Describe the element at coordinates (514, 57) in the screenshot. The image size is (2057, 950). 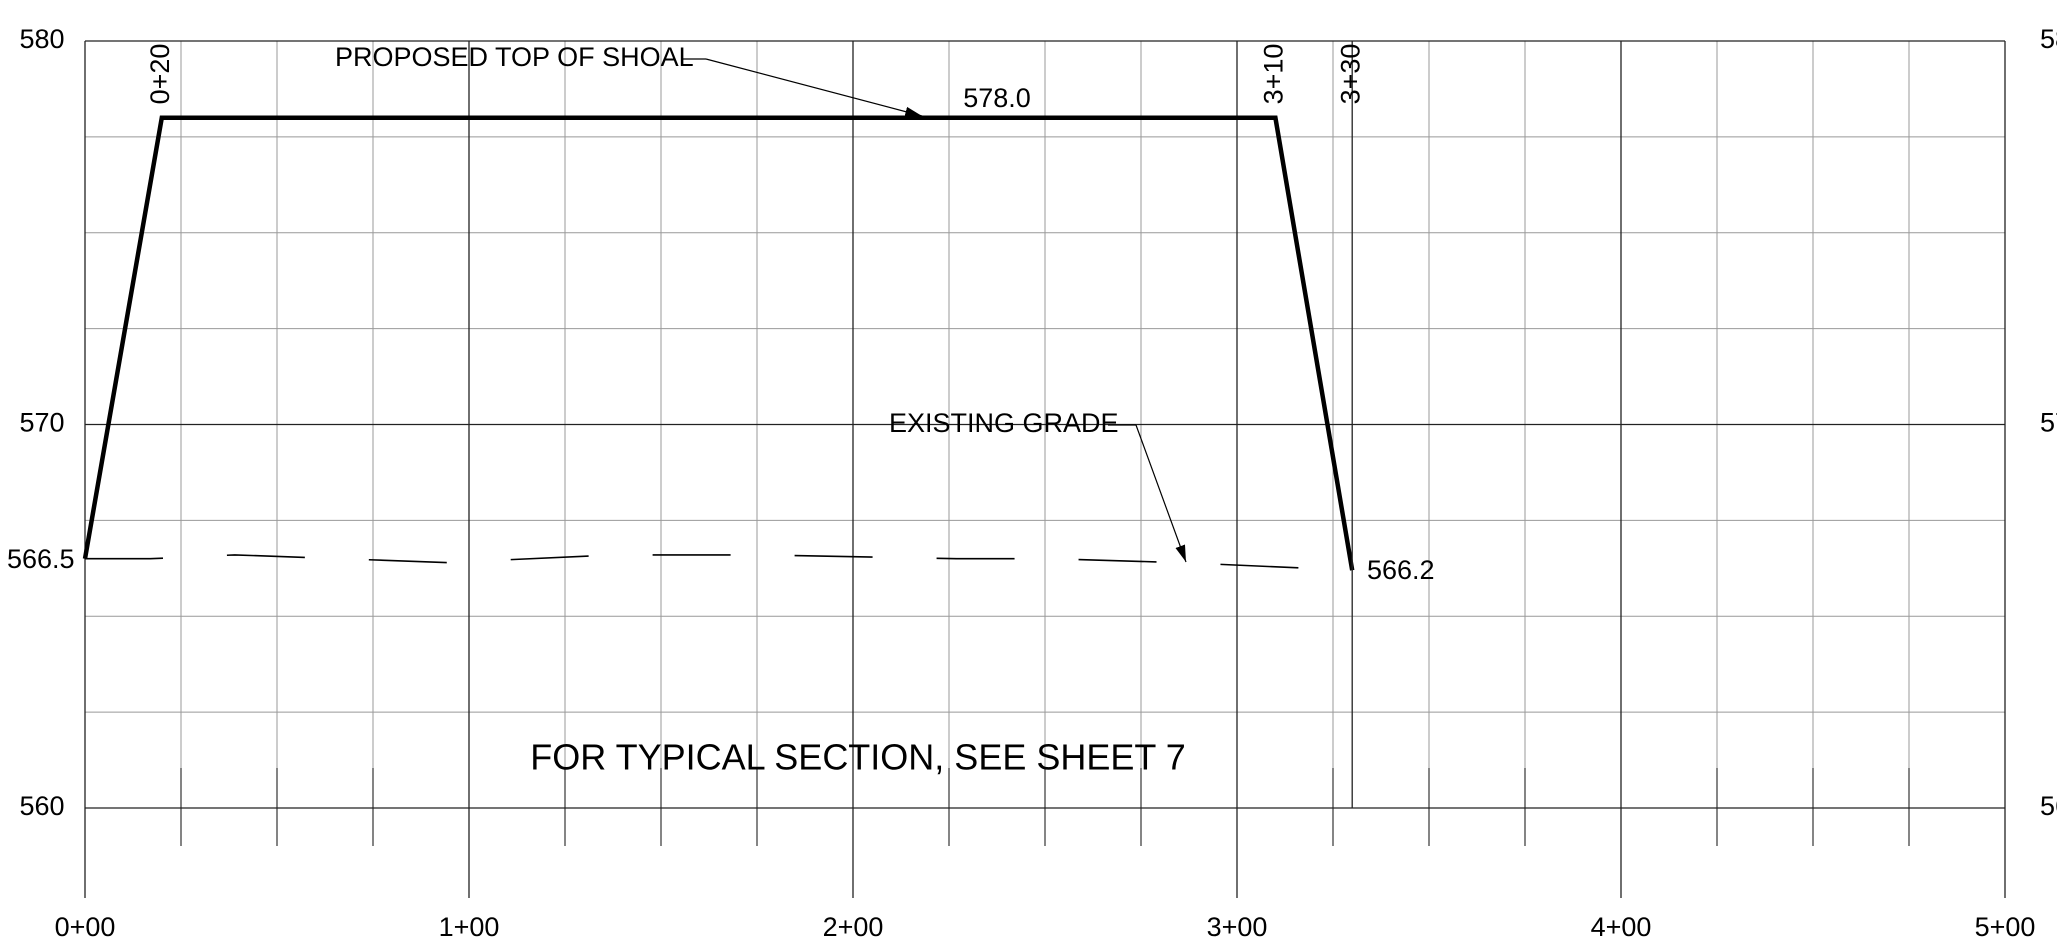
I see `annotation: PROPOSED TOP OF SHOAL` at that location.